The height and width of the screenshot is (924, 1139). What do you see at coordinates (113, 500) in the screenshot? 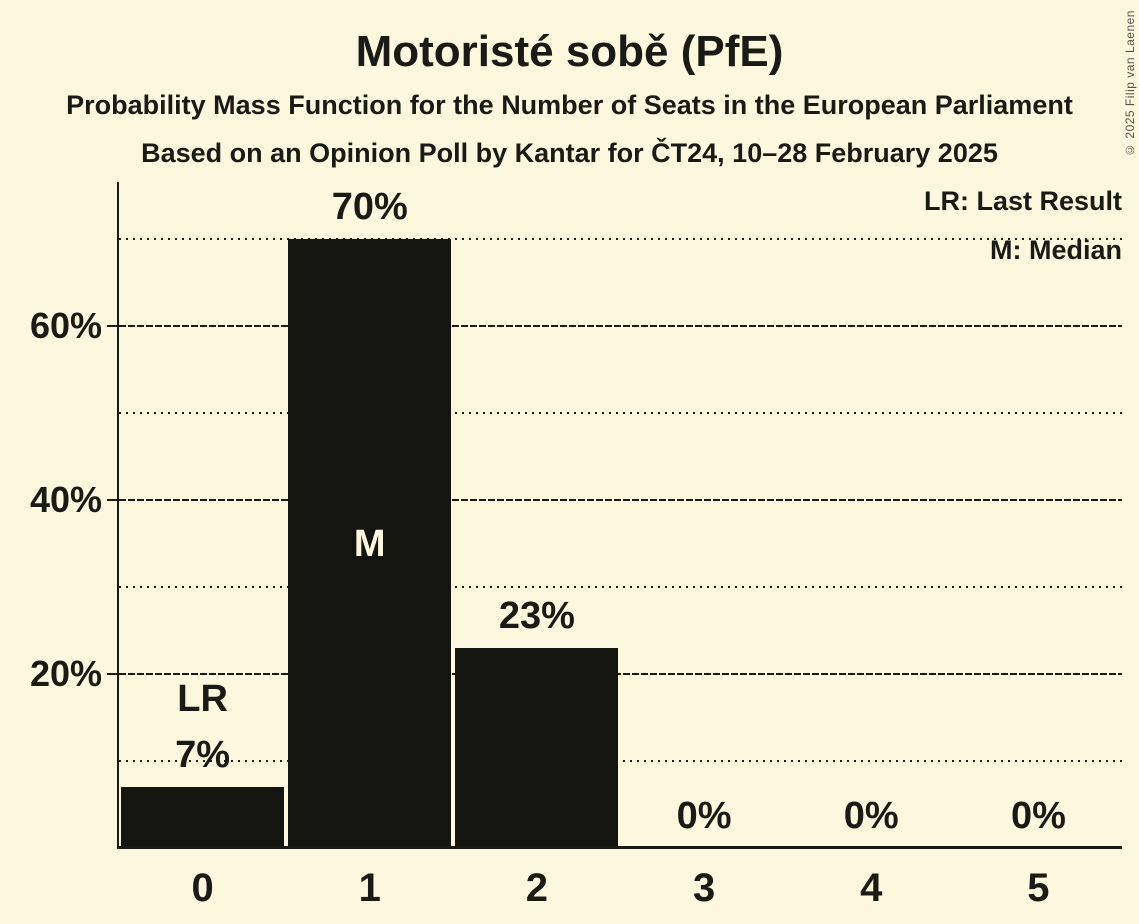
I see `y-axis-tick-40pct` at bounding box center [113, 500].